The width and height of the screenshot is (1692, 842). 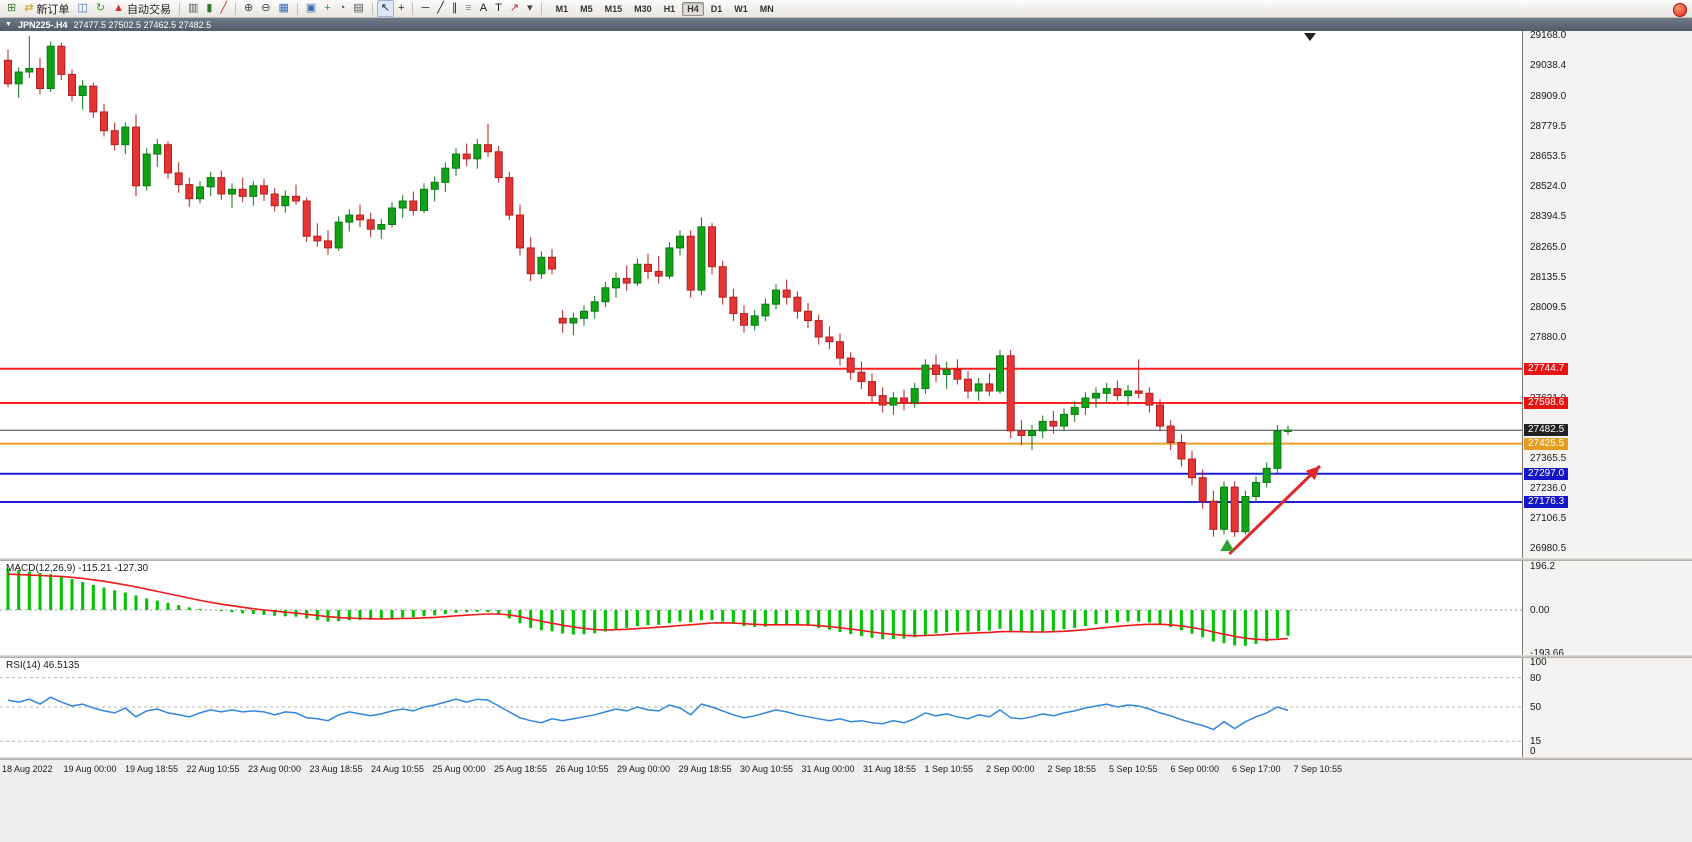 What do you see at coordinates (336, 769) in the screenshot?
I see `time-label: 23 Aug 18:55` at bounding box center [336, 769].